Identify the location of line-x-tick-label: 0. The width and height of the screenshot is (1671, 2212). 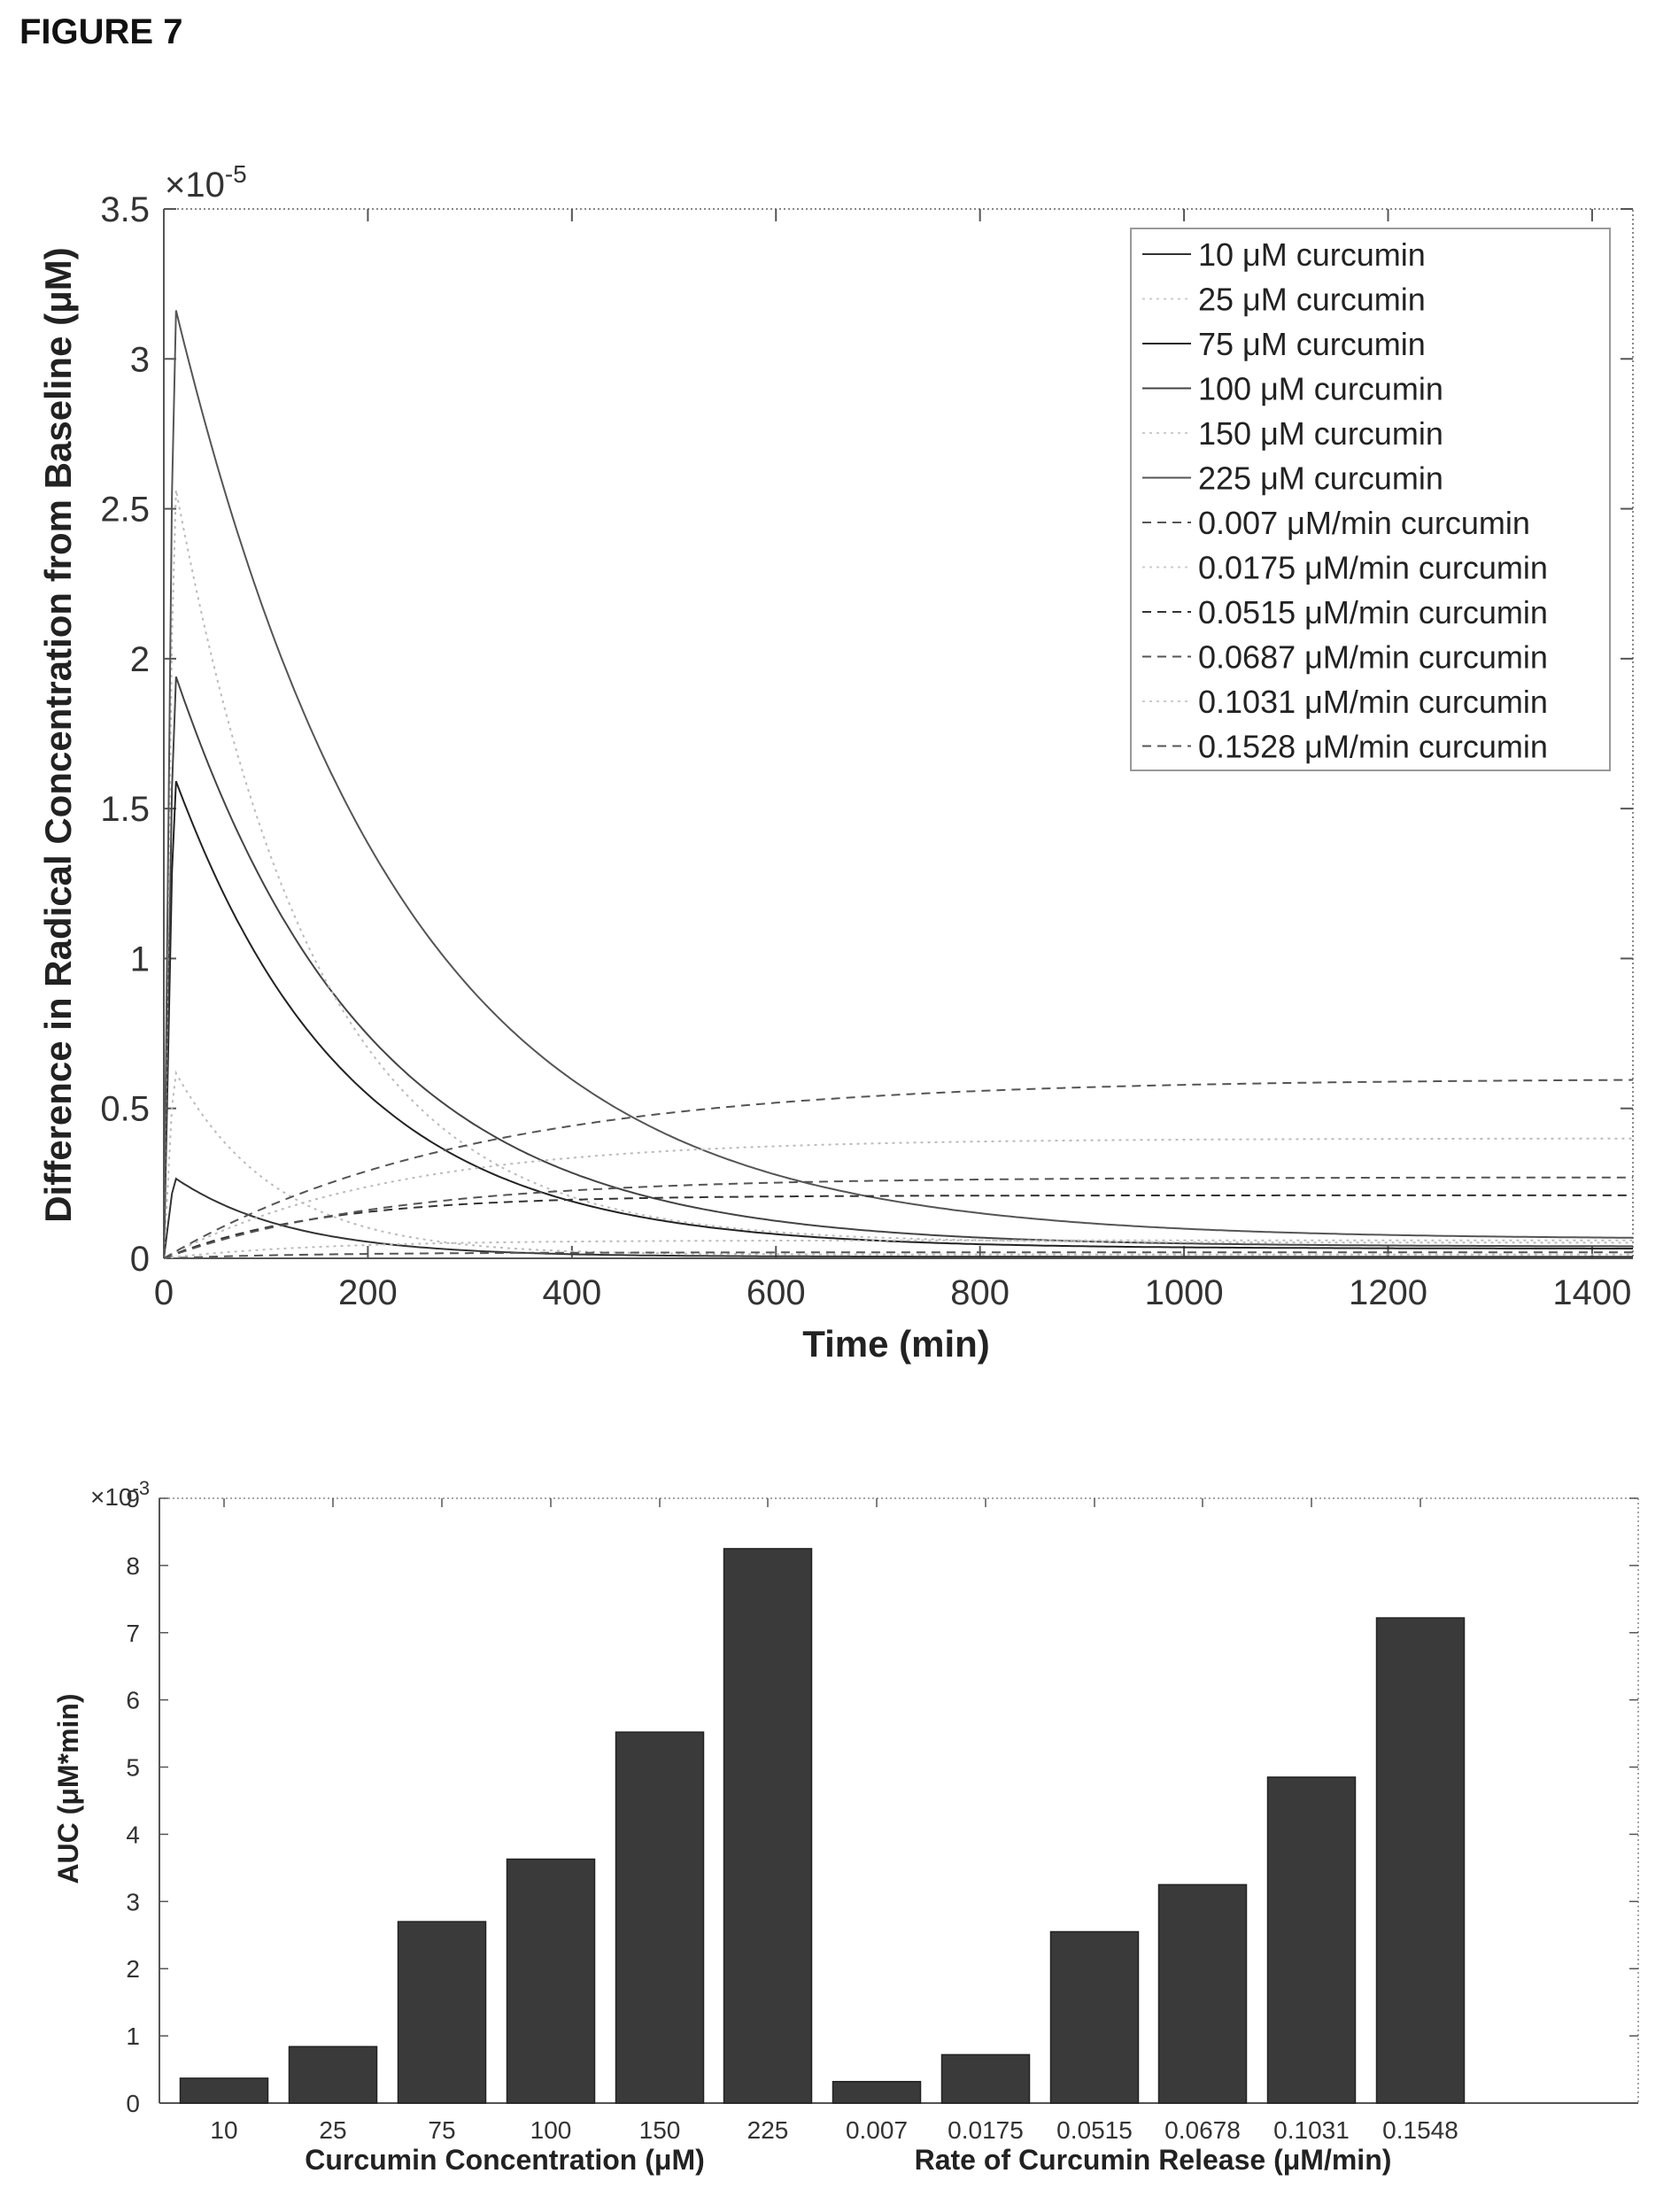
(164, 1292).